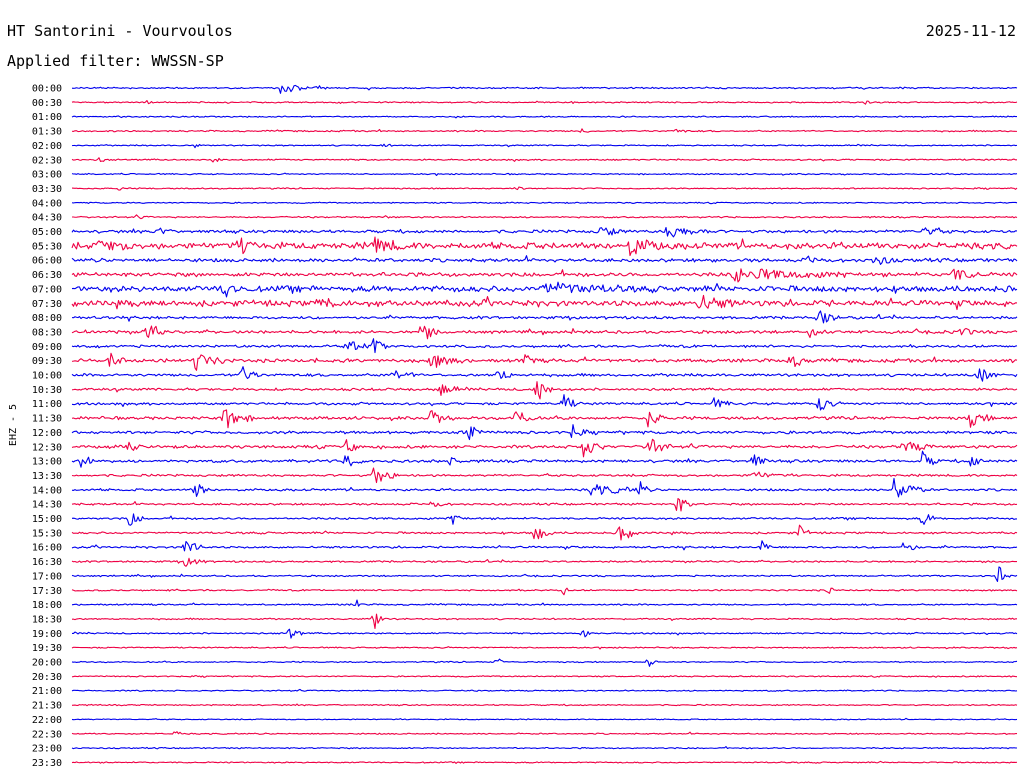  Describe the element at coordinates (47, 548) in the screenshot. I see `time-label: 16:00` at that location.